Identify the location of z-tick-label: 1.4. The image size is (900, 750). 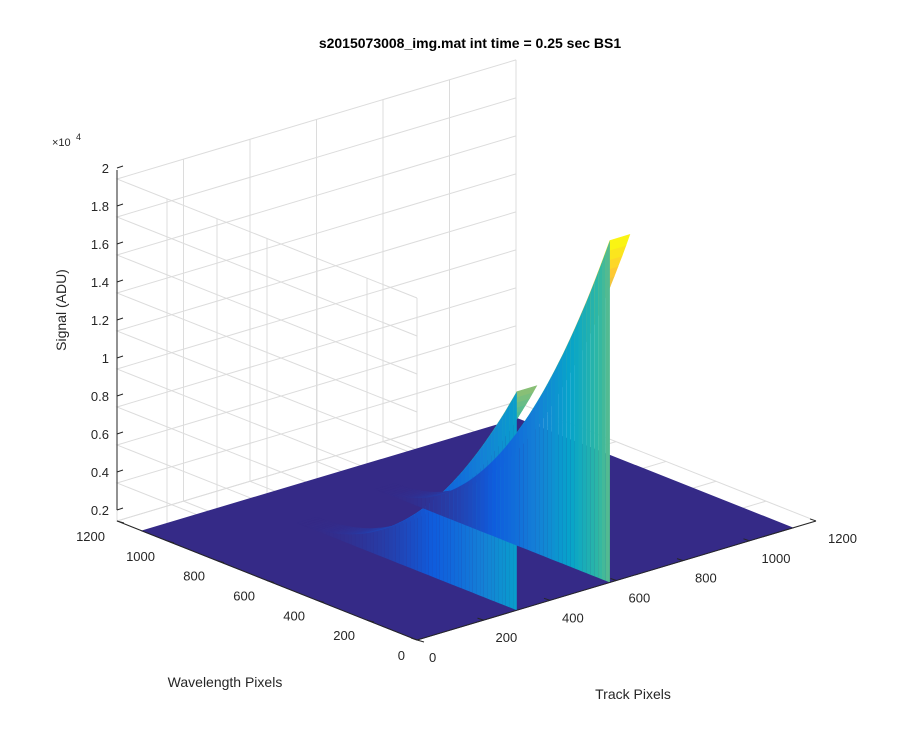
(100, 282).